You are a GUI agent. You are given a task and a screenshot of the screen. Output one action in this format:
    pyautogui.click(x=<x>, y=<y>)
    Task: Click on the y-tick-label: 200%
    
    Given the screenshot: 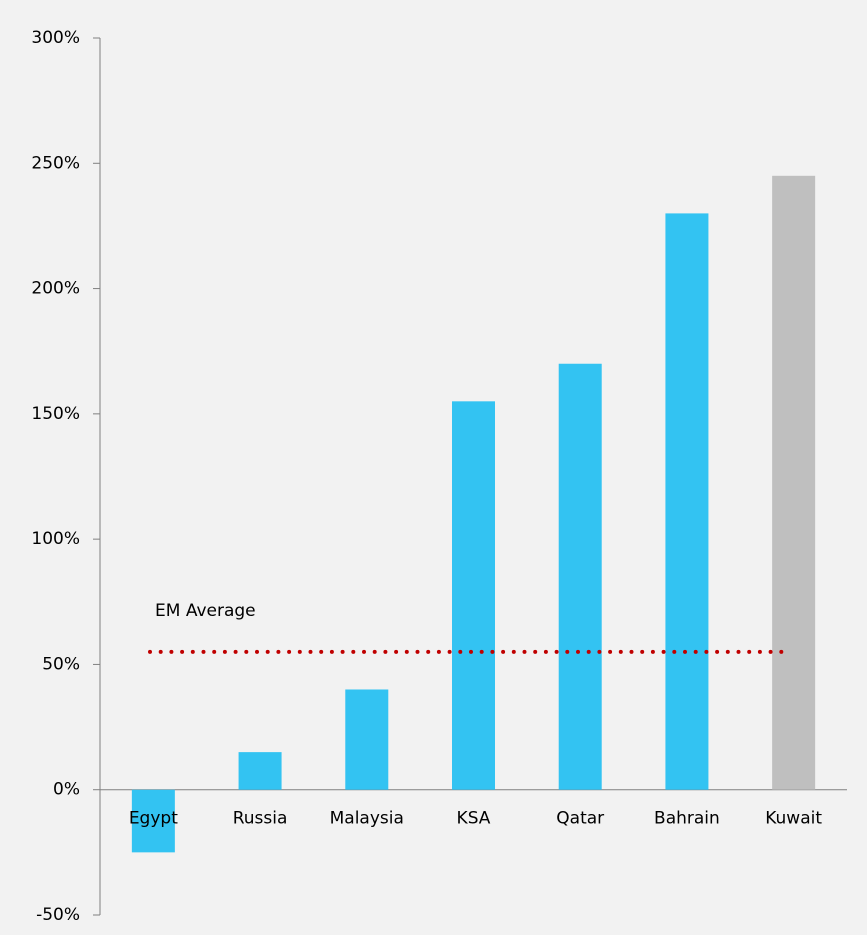 What is the action you would take?
    pyautogui.click(x=55, y=289)
    